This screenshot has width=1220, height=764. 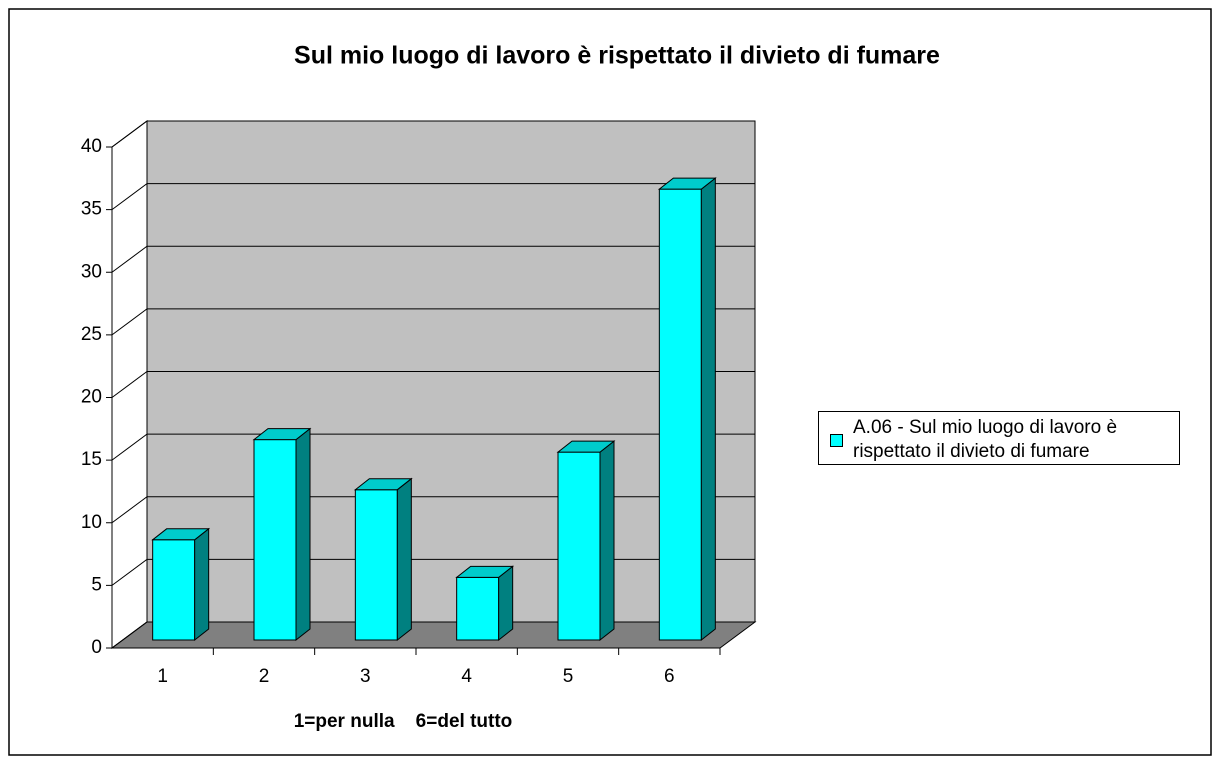 I want to click on y-tick-label: 20, so click(x=91, y=397).